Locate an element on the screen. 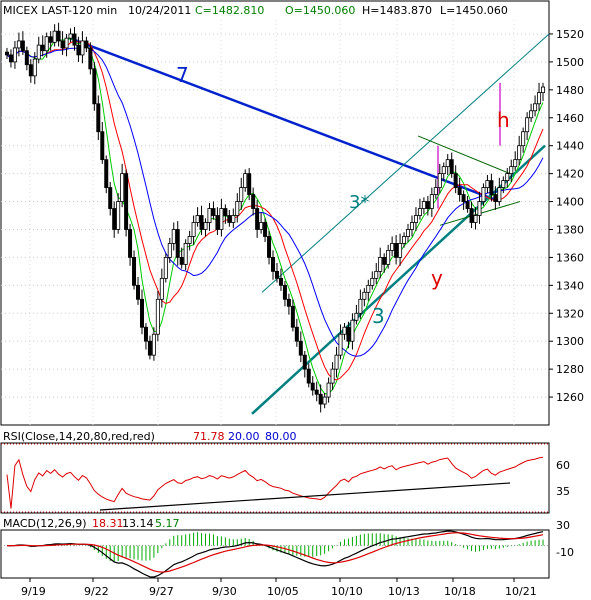  price-tick-label: 1300 is located at coordinates (570, 341).